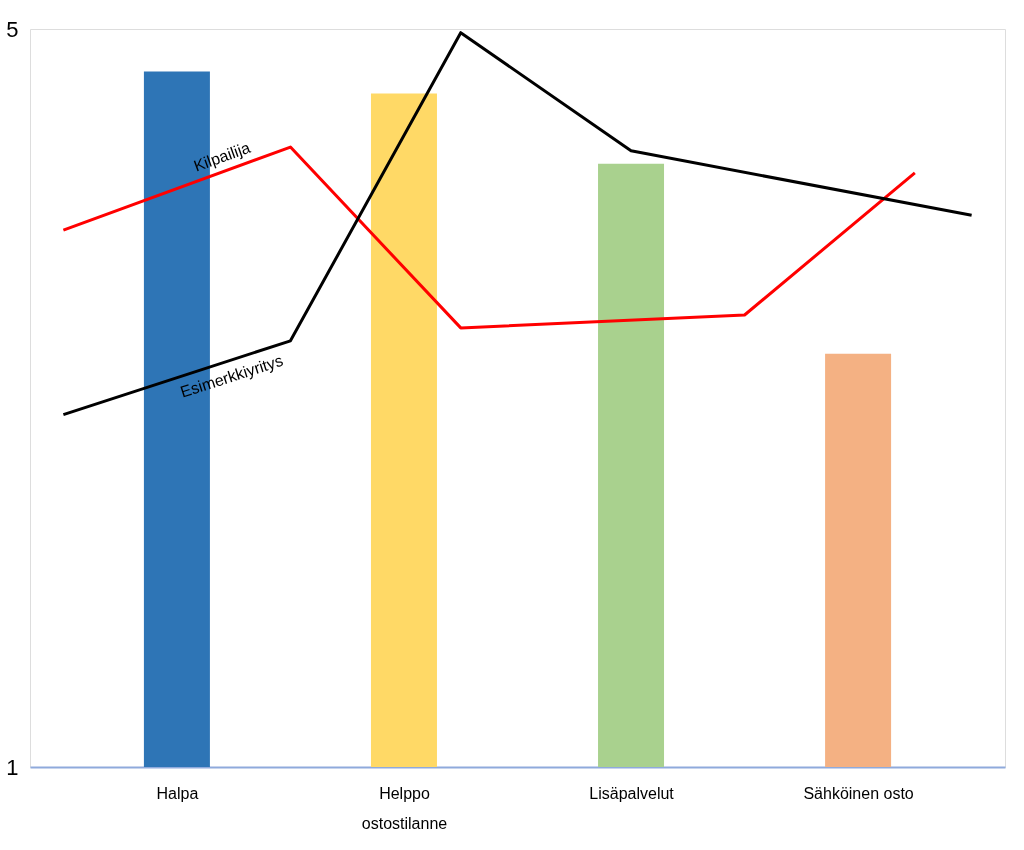  Describe the element at coordinates (177, 793) in the screenshot. I see `x-tick-label: Halpa` at that location.